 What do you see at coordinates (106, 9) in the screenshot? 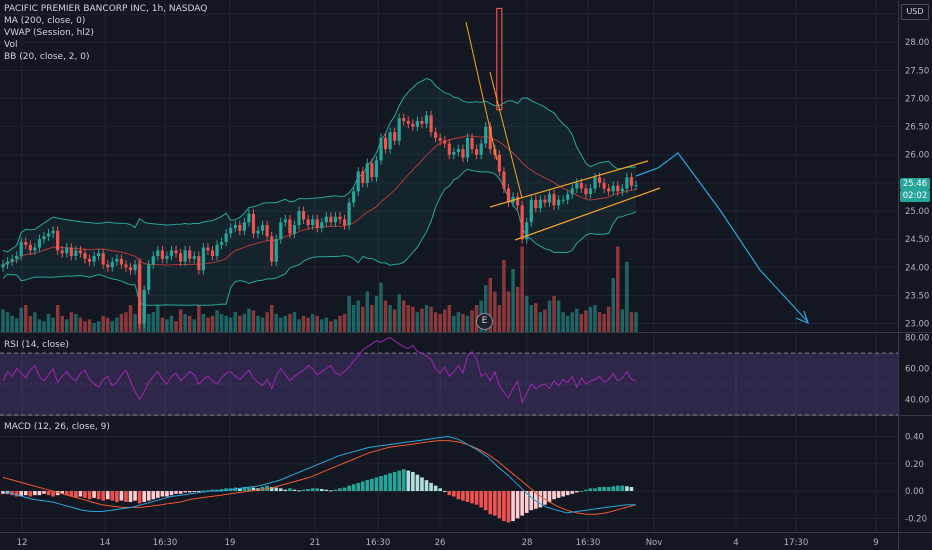
I see `symbol-title: PACIFIC PREMIER BANCORP INC, 1h, NASDAQ` at bounding box center [106, 9].